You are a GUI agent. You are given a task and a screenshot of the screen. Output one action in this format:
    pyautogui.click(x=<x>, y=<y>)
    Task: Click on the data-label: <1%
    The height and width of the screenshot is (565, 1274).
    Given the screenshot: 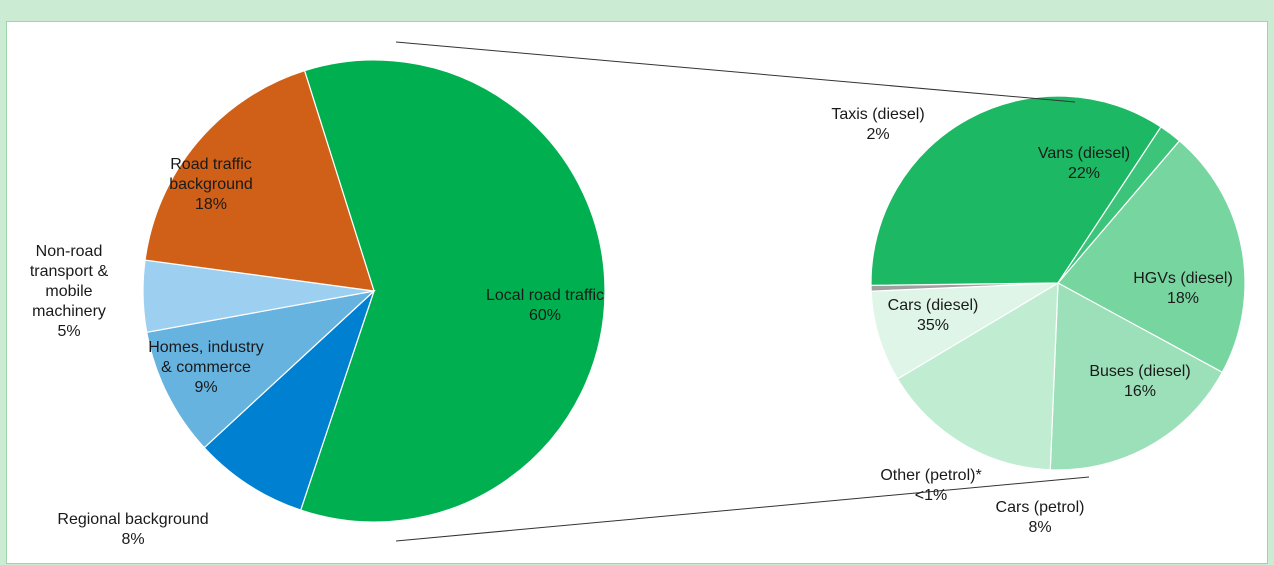 What is the action you would take?
    pyautogui.click(x=931, y=495)
    